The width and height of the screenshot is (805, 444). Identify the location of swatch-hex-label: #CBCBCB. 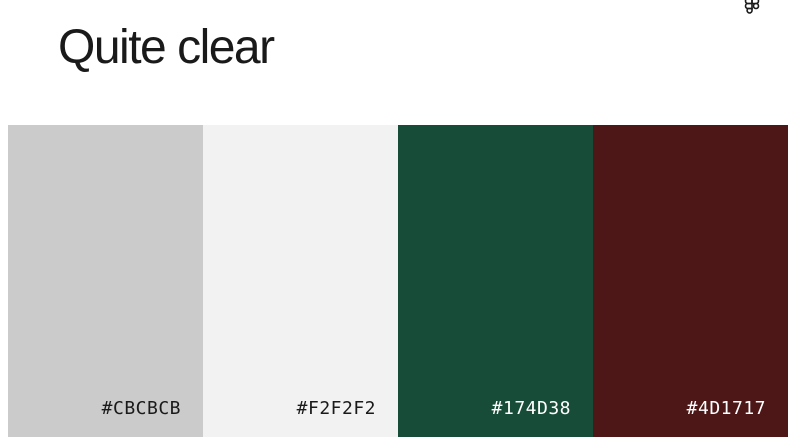
(141, 408).